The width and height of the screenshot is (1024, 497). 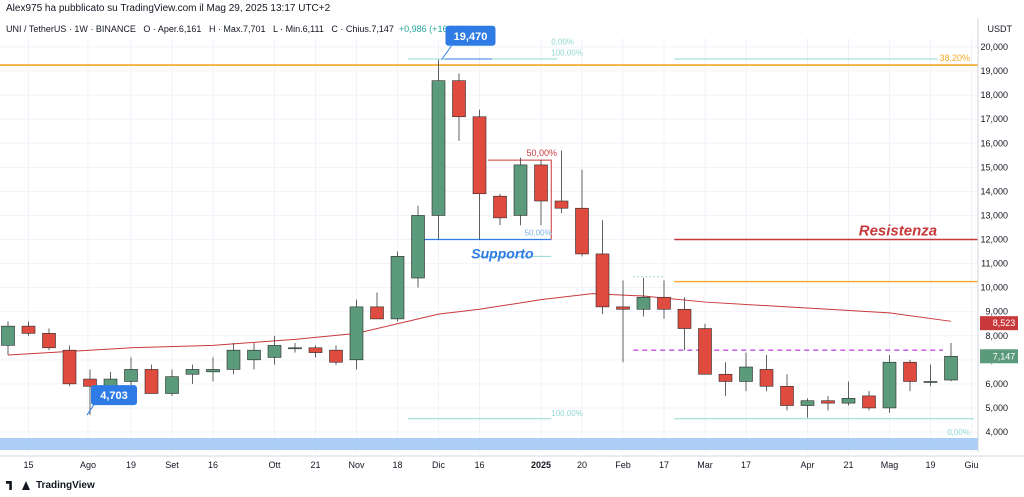 I want to click on x-tick-label: 16, so click(x=479, y=465).